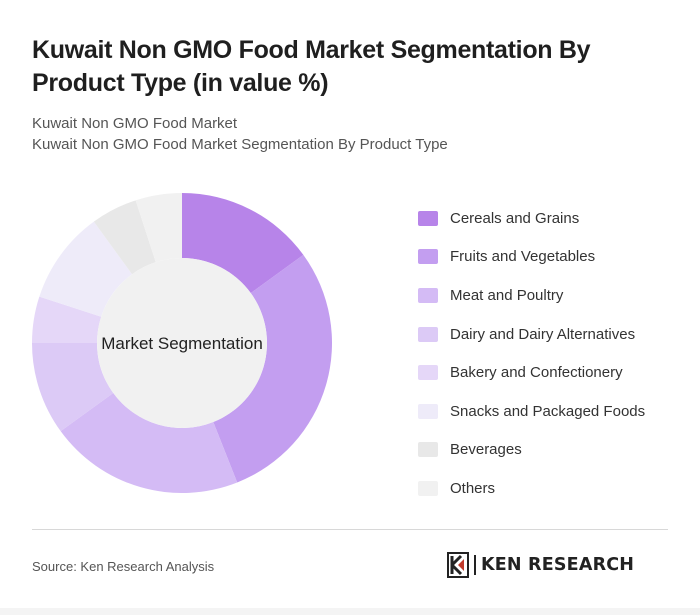 The width and height of the screenshot is (700, 615). What do you see at coordinates (124, 237) in the screenshot?
I see `donut-slice-beverages` at bounding box center [124, 237].